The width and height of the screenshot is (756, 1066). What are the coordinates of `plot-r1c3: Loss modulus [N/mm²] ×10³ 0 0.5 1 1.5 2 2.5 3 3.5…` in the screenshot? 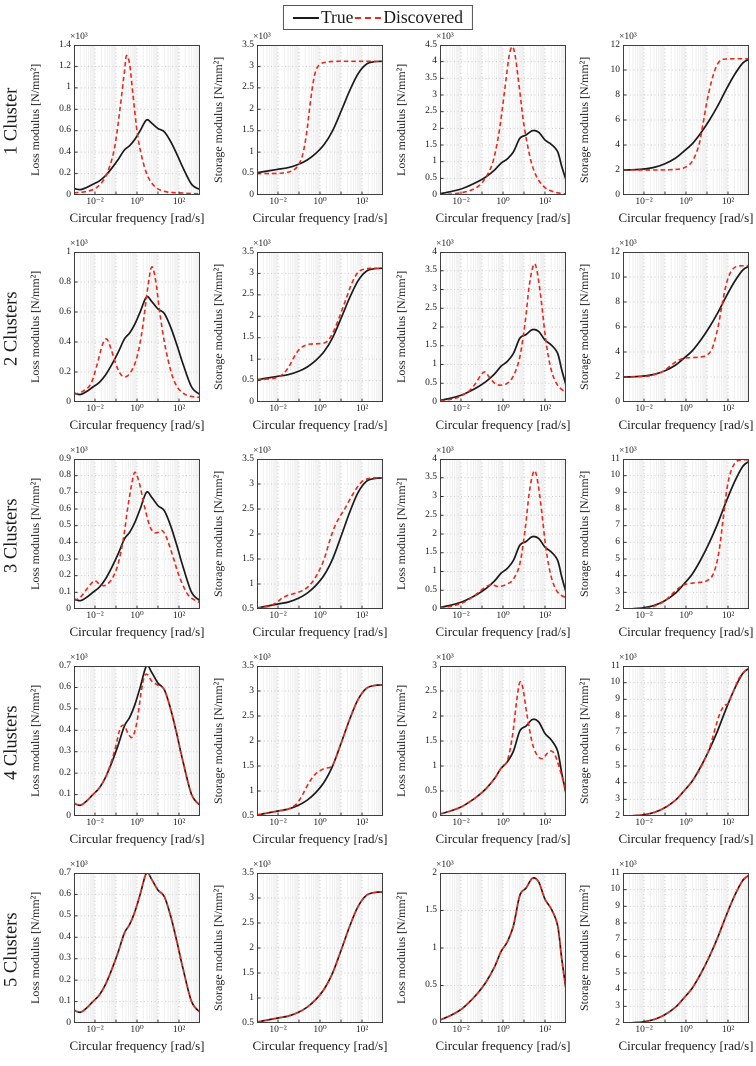 It's located at (481, 133).